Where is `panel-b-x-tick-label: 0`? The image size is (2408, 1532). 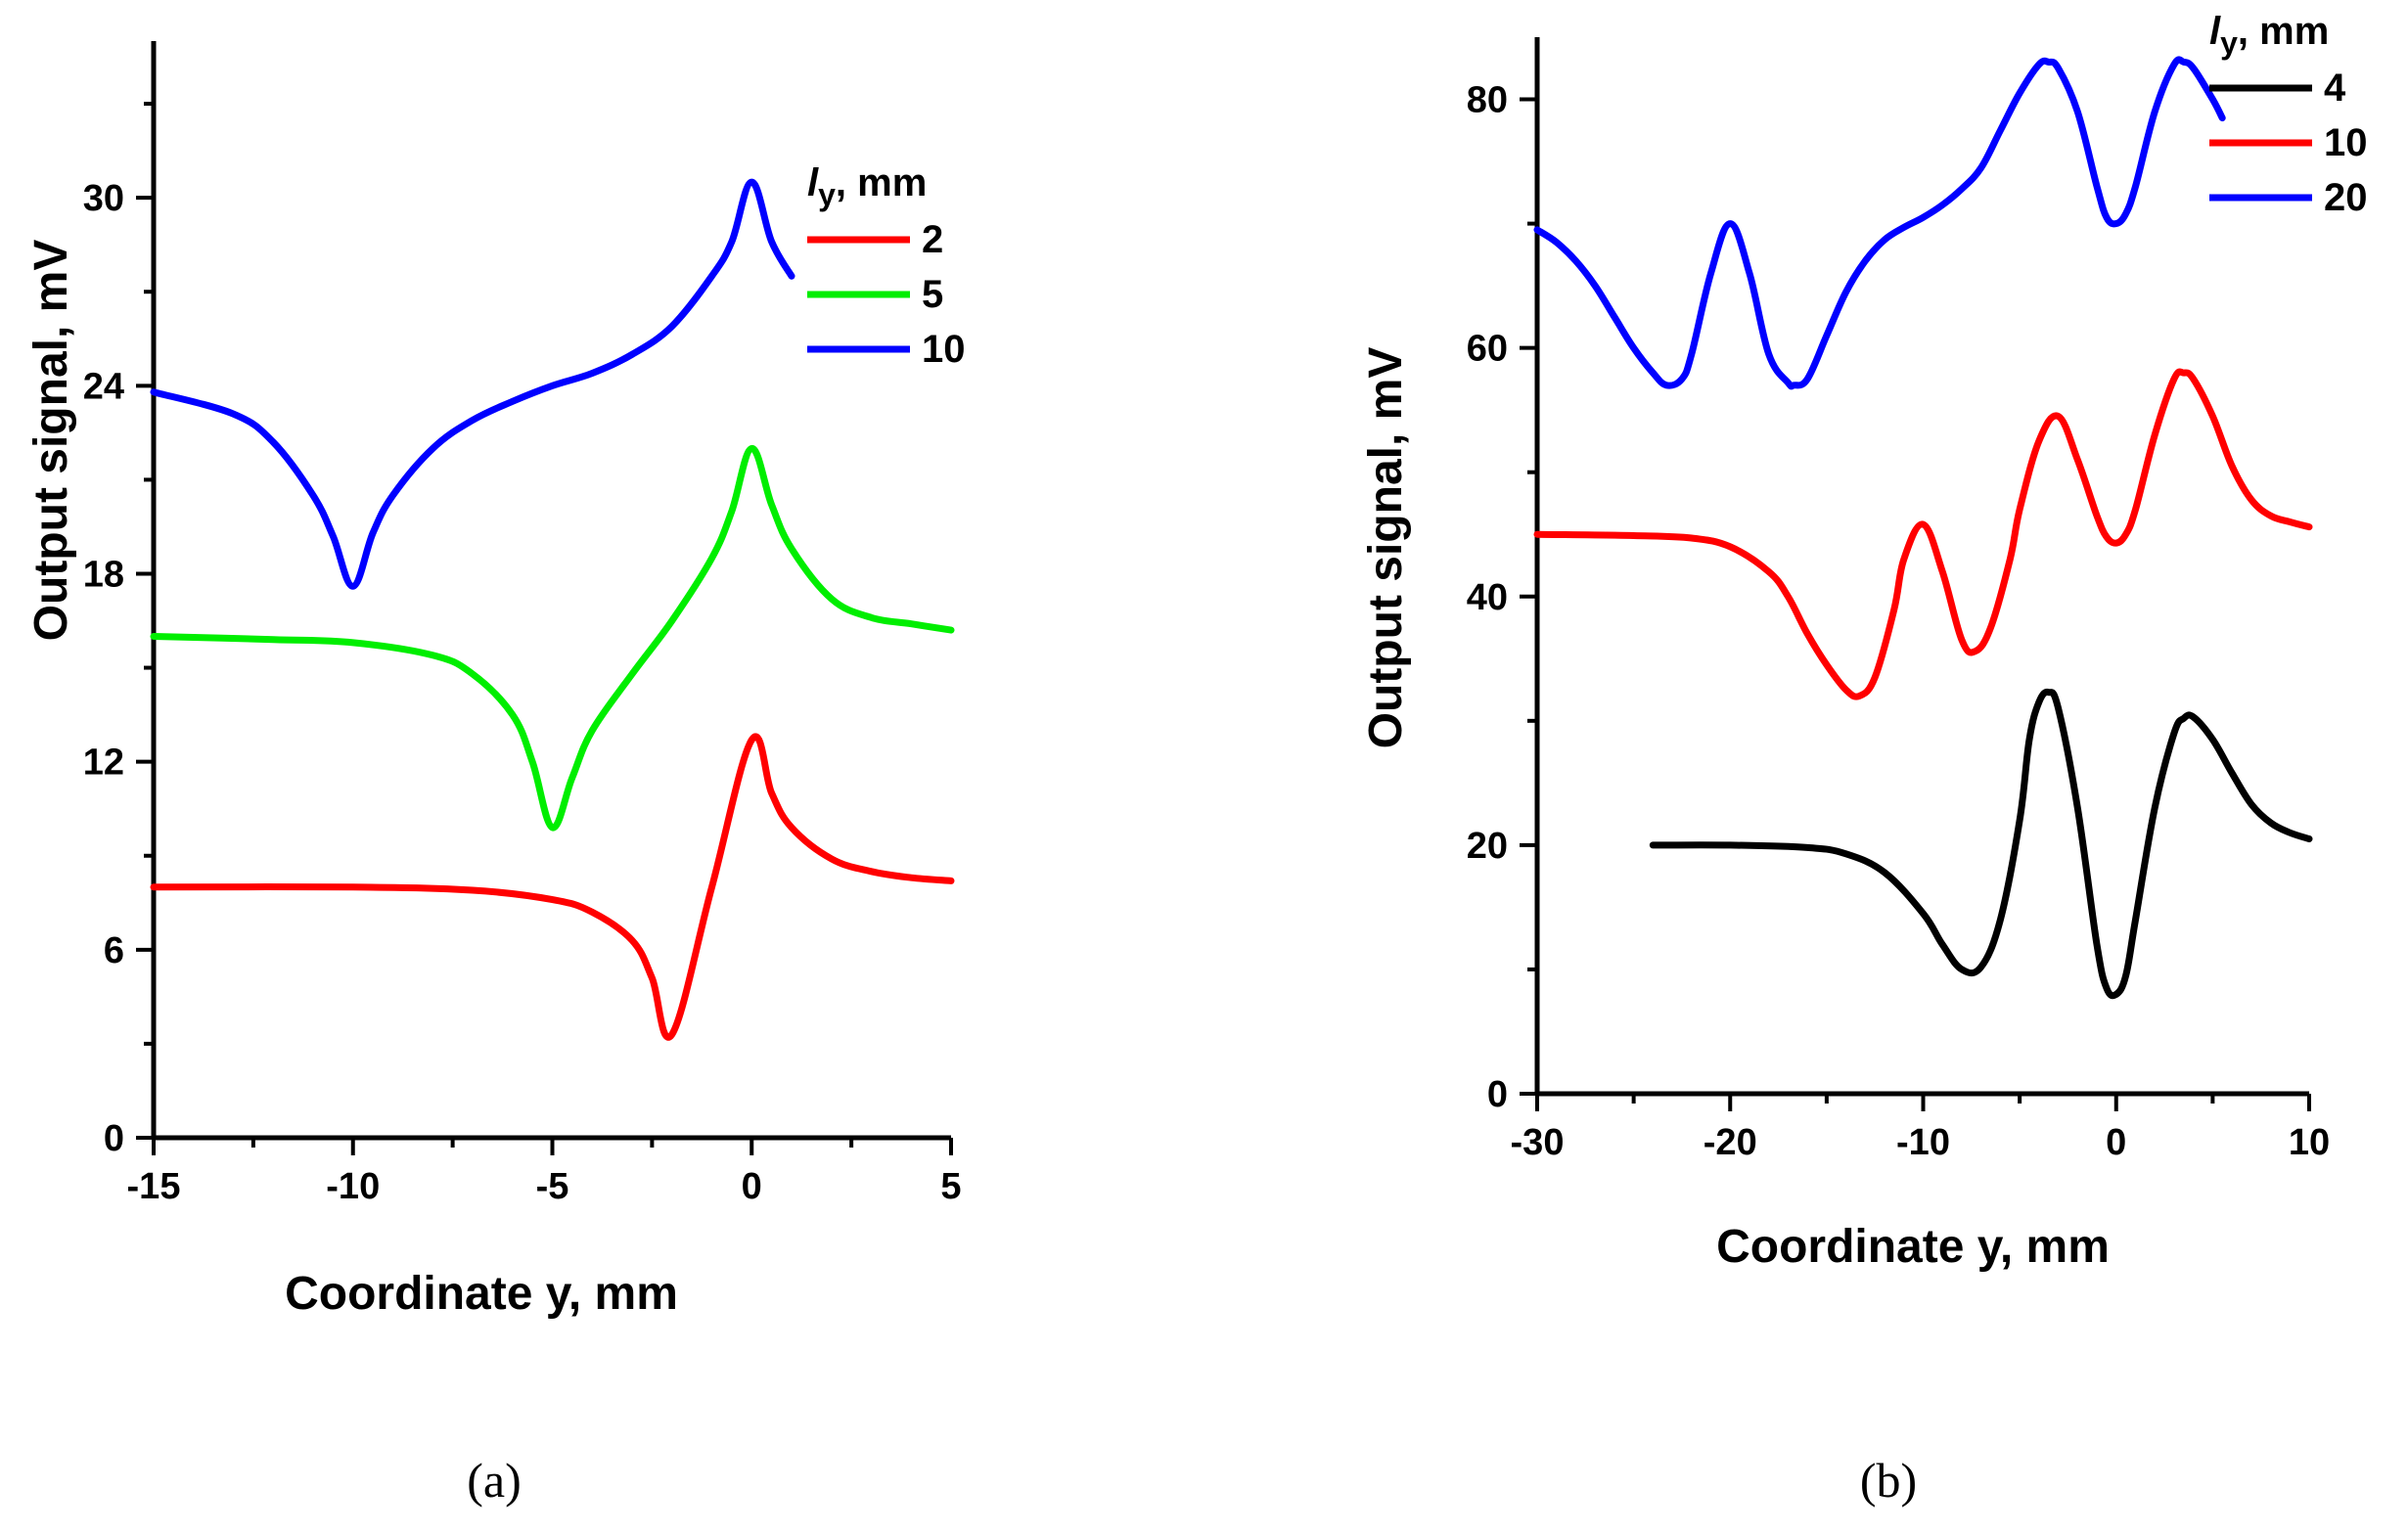 panel-b-x-tick-label: 0 is located at coordinates (2116, 1142).